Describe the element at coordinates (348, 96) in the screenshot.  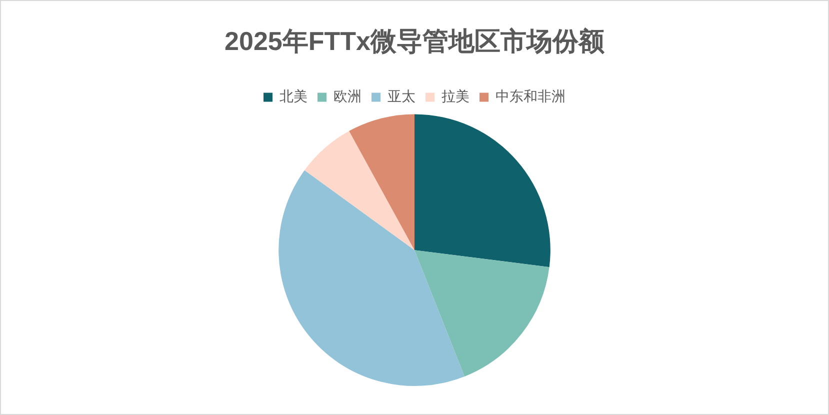
I see `legend-label: 欧洲` at that location.